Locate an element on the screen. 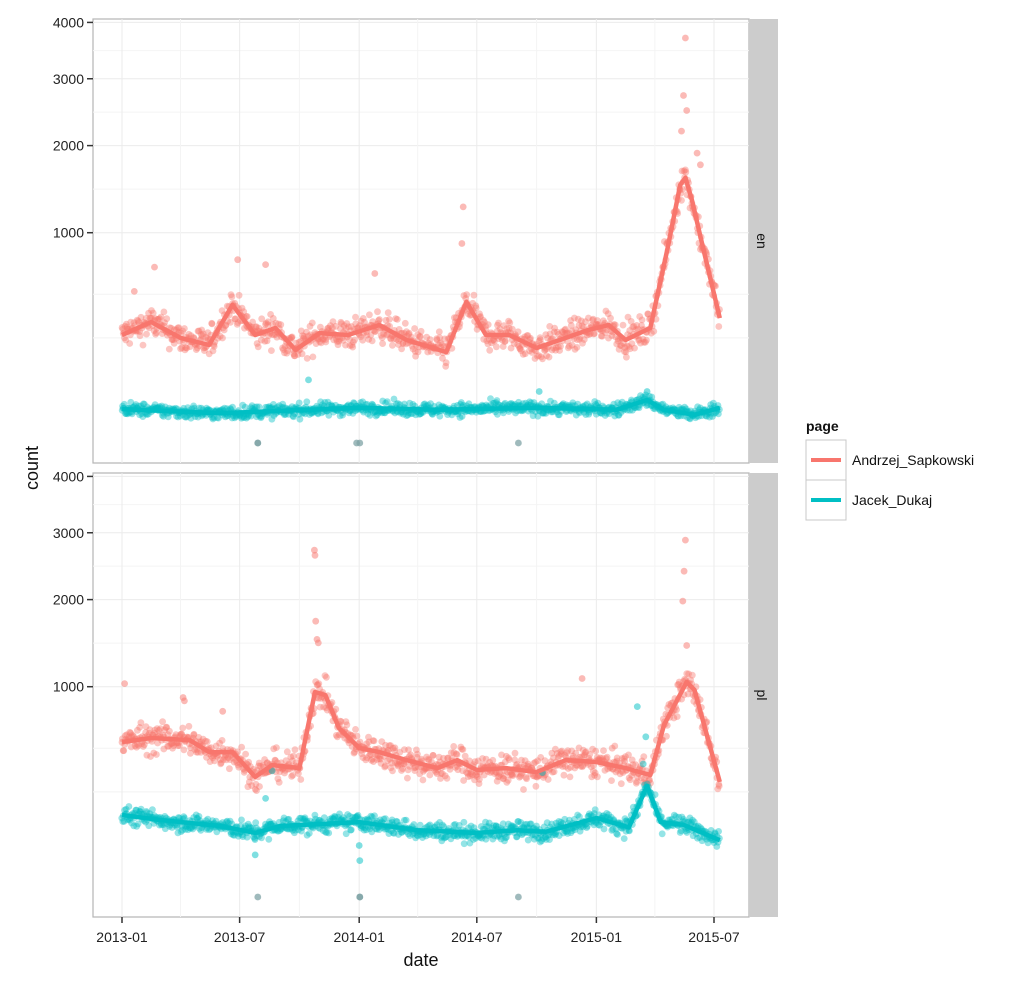 This screenshot has width=1024, height=983. strip-label-pl: pl is located at coordinates (762, 695).